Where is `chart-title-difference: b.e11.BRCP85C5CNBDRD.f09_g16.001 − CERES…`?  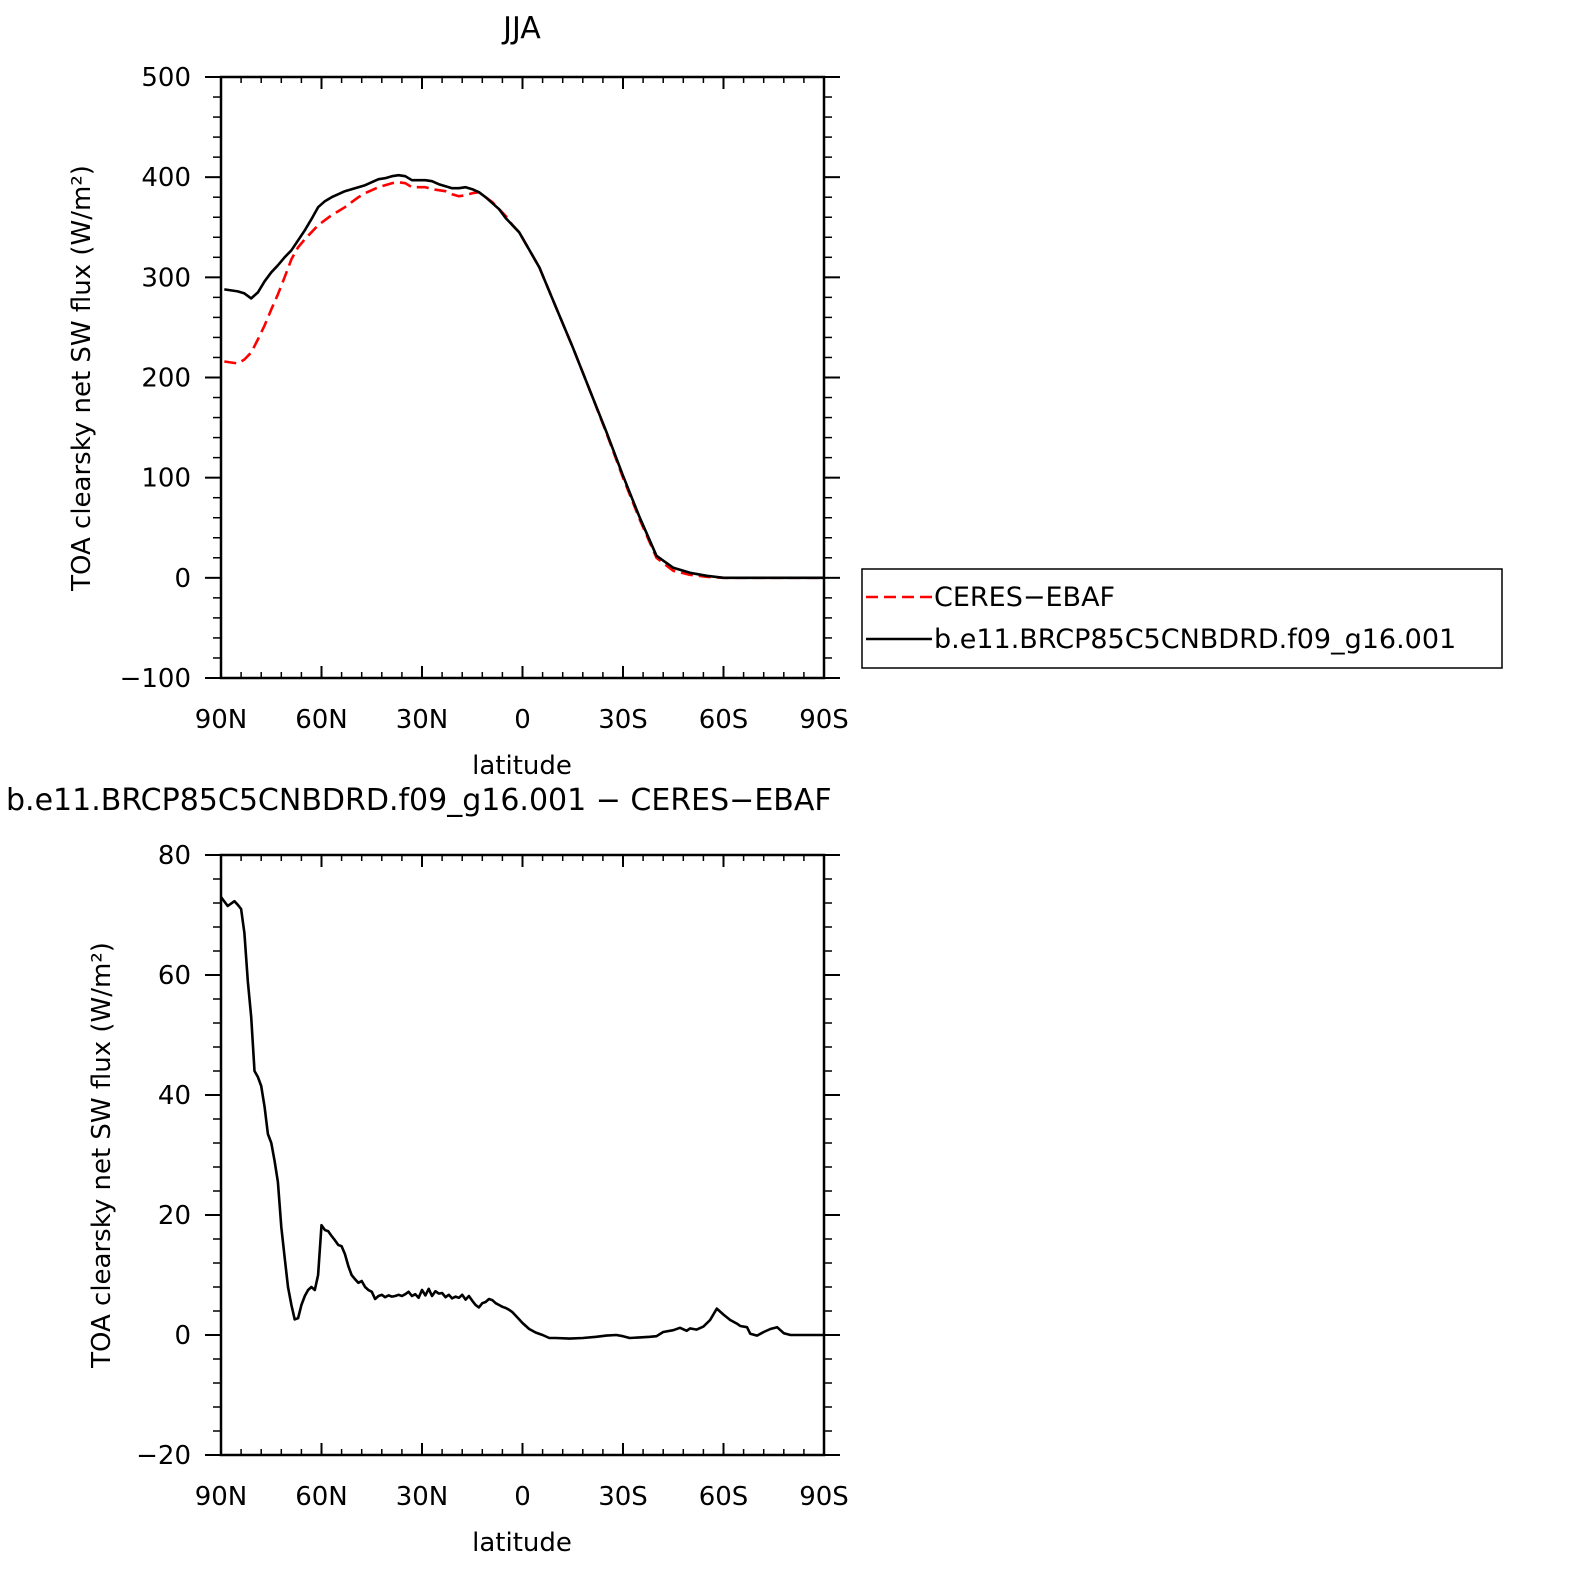 chart-title-difference: b.e11.BRCP85C5CNBDRD.f09_g16.001 − CERES… is located at coordinates (419, 800).